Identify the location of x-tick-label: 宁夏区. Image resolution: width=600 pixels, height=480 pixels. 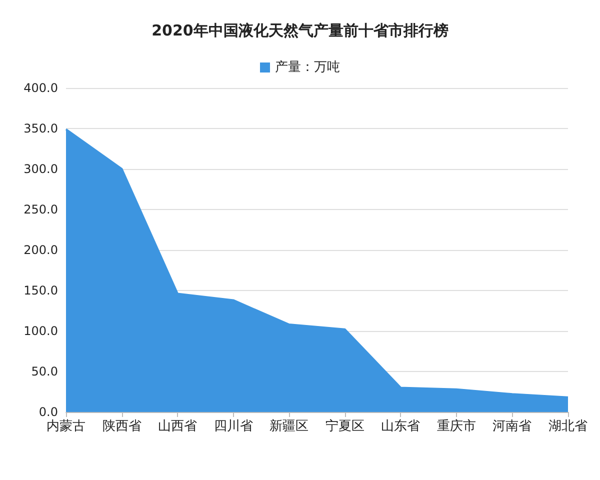
(344, 426).